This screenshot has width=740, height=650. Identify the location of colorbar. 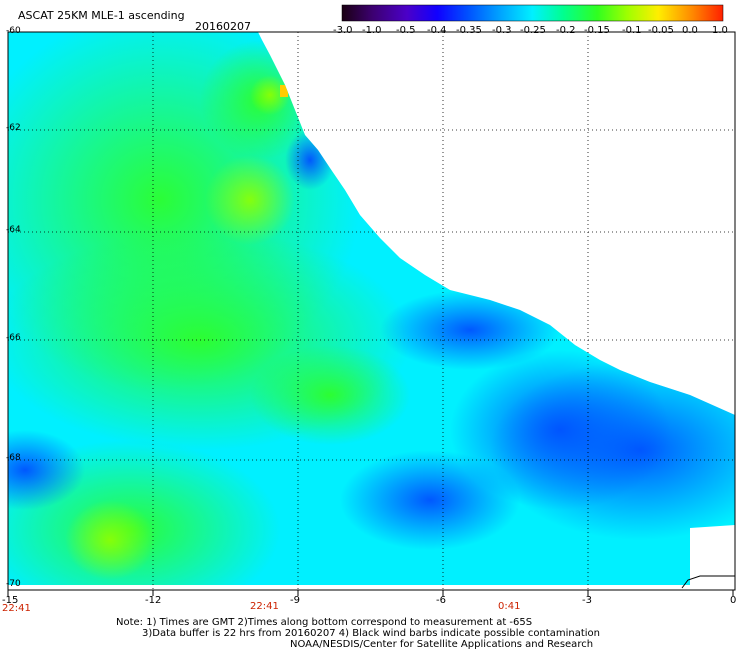
(532, 13).